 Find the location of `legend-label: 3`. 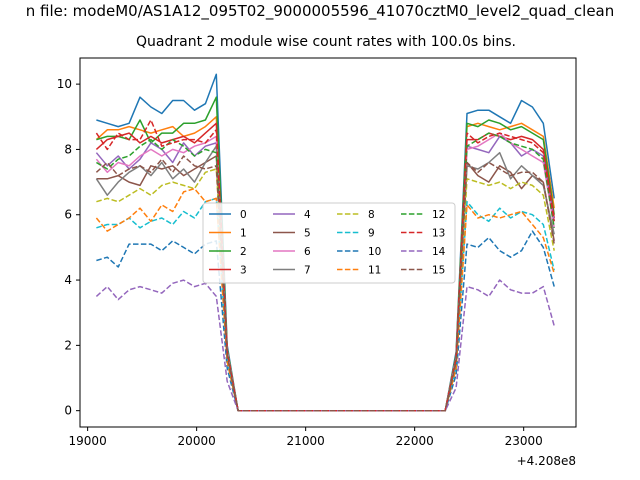

legend-label: 3 is located at coordinates (243, 271).